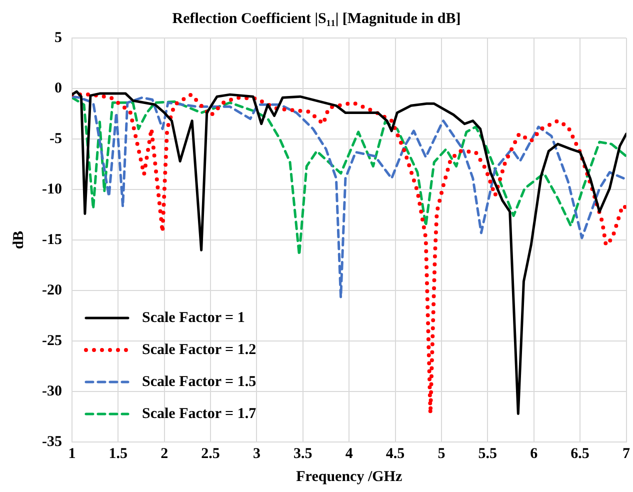  What do you see at coordinates (55, 138) in the screenshot?
I see `y-tick-label: -5` at bounding box center [55, 138].